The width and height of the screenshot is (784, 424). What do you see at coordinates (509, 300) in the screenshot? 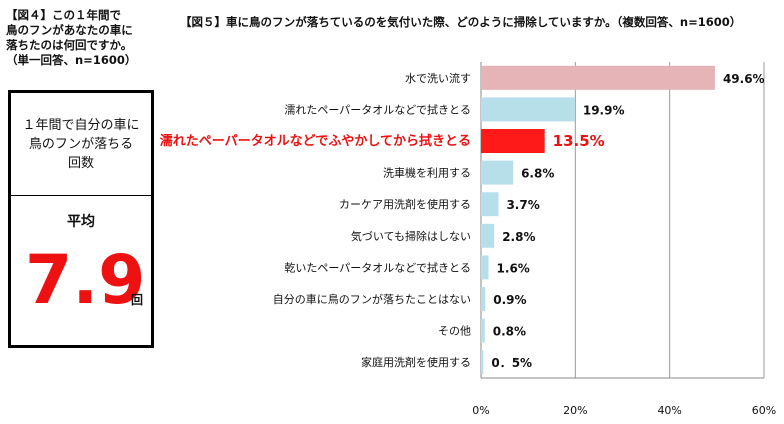
I see `data-label: 0.9%` at bounding box center [509, 300].